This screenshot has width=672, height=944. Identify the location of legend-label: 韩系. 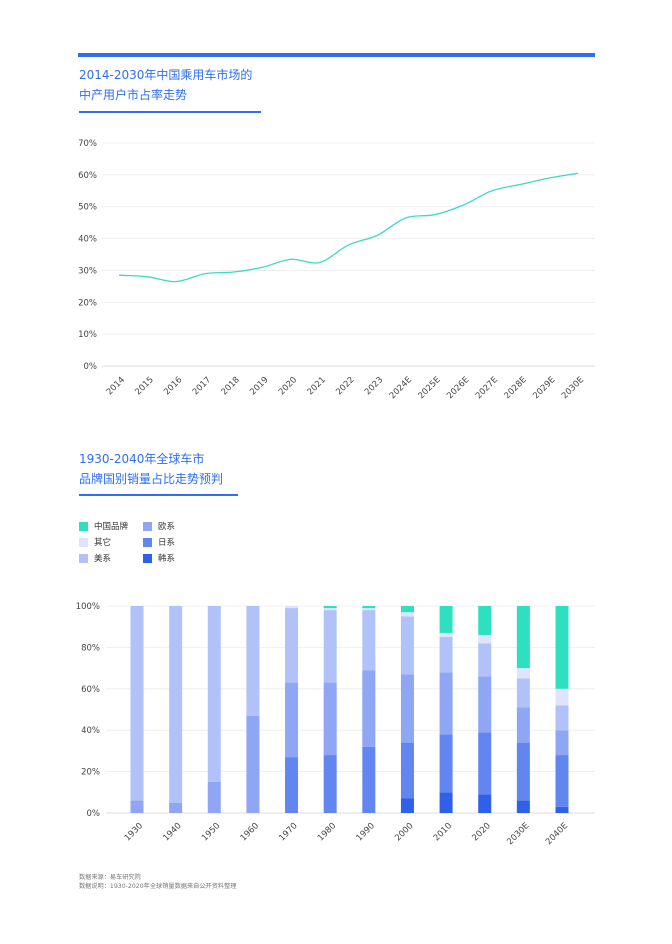
(167, 559).